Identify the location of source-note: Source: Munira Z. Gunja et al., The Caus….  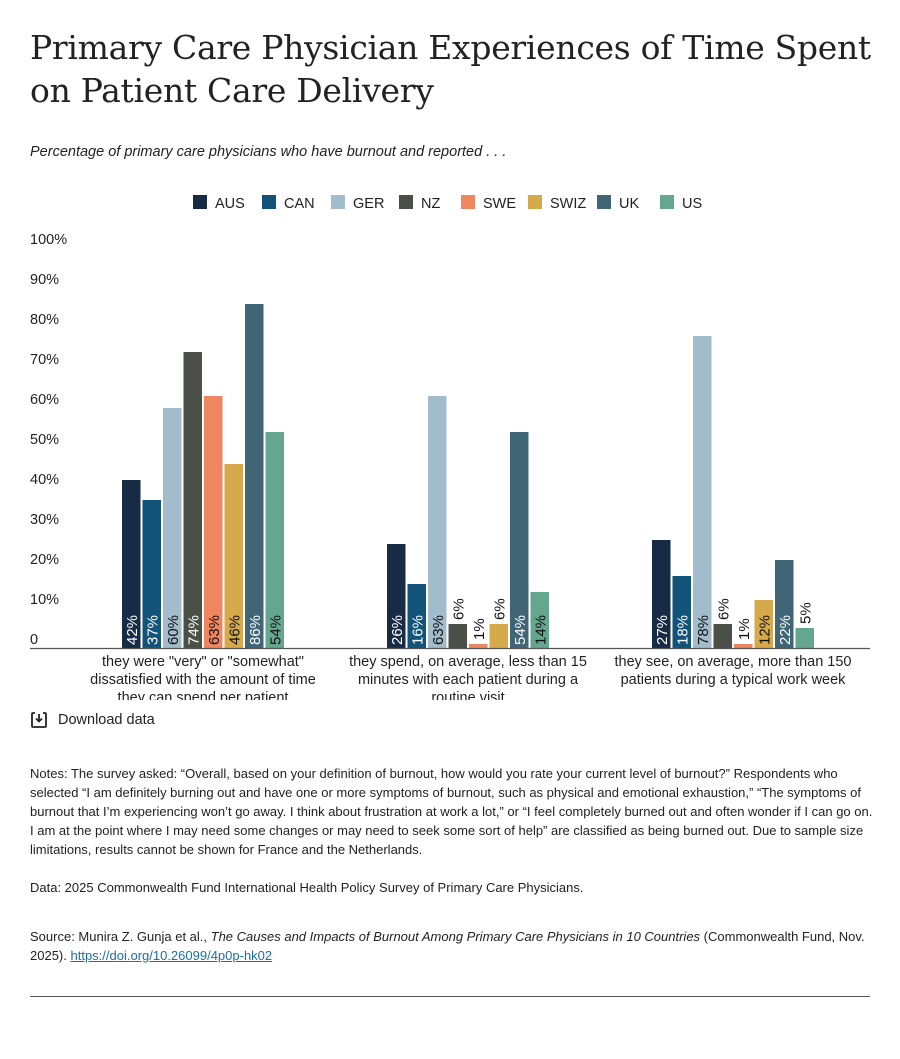
(452, 946).